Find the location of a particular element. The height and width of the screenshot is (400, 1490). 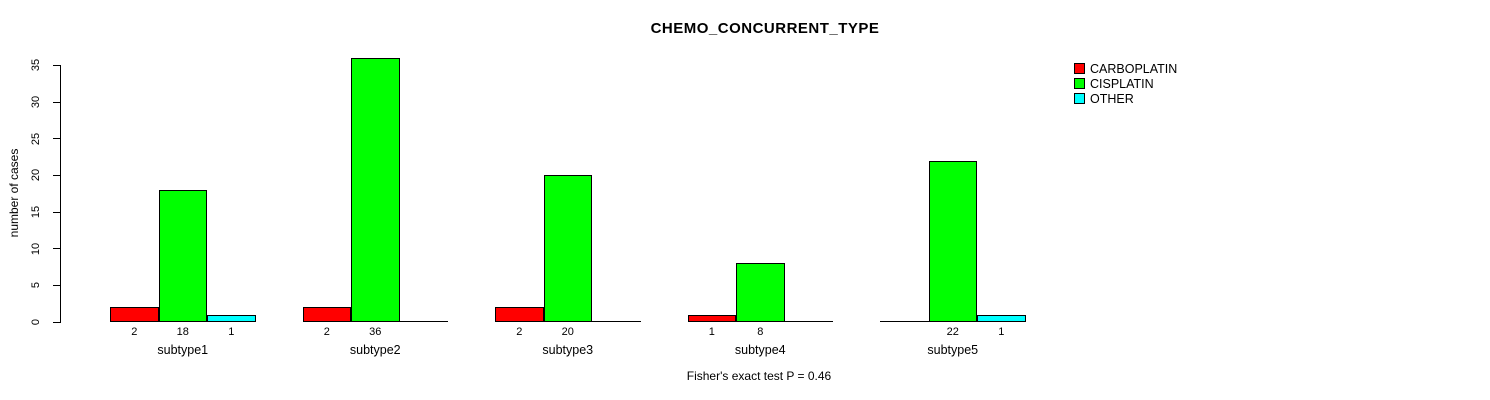

x-category-label-subtype1: subtype1 is located at coordinates (183, 350).